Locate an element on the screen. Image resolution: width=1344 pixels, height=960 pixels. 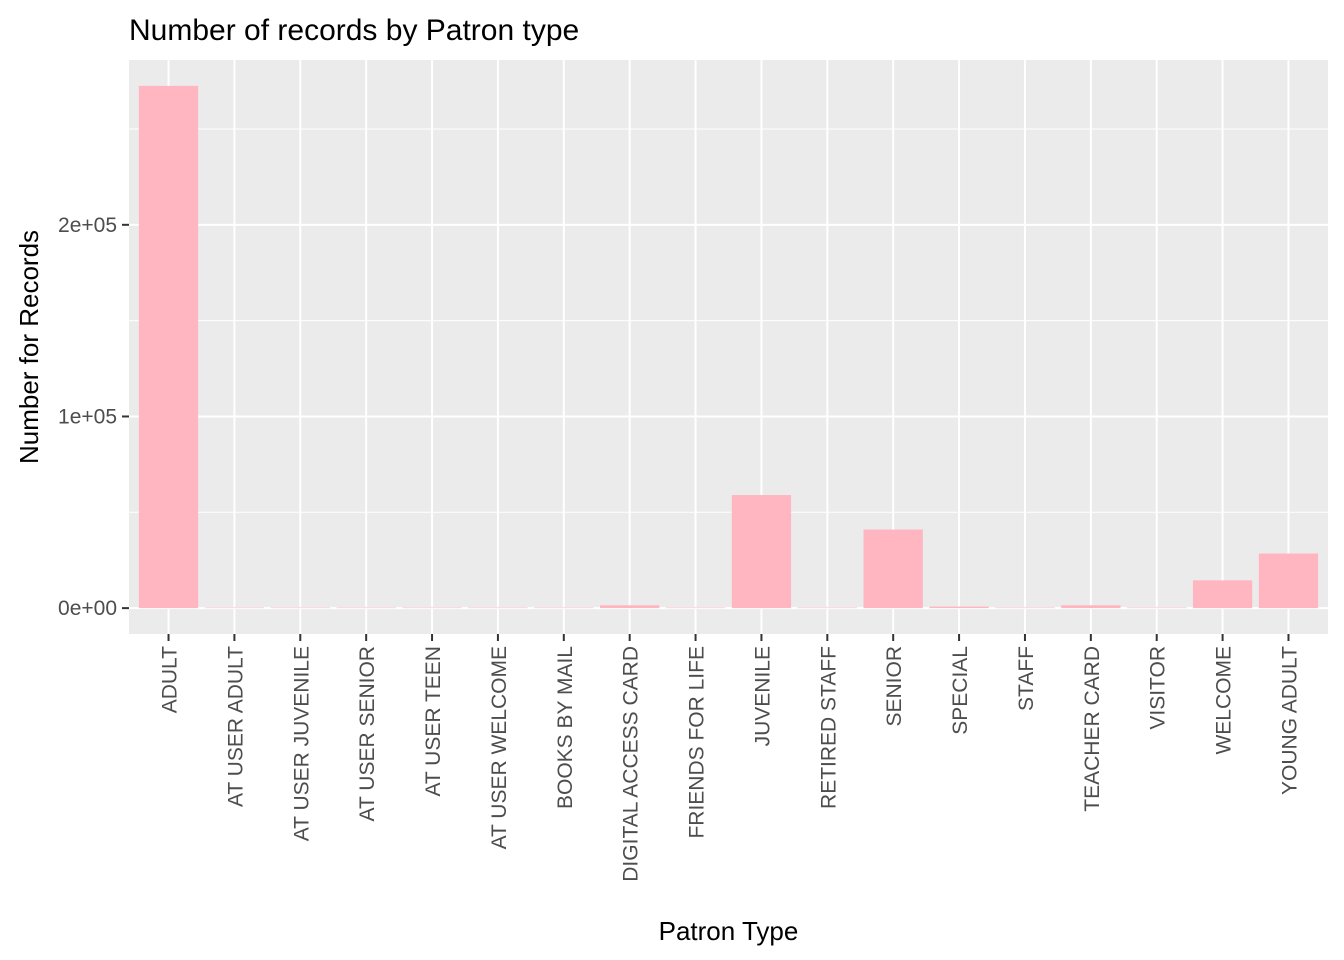
x-tick-label: ADULT is located at coordinates (170, 679).